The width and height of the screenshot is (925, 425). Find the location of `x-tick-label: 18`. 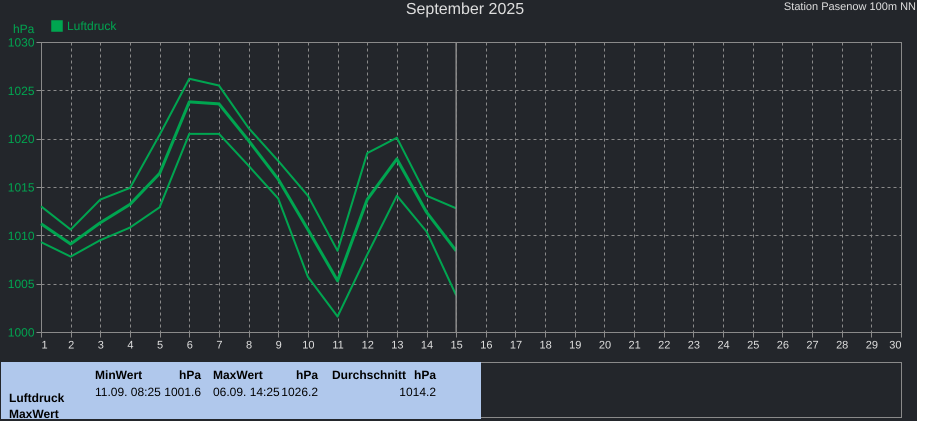

x-tick-label: 18 is located at coordinates (546, 346).